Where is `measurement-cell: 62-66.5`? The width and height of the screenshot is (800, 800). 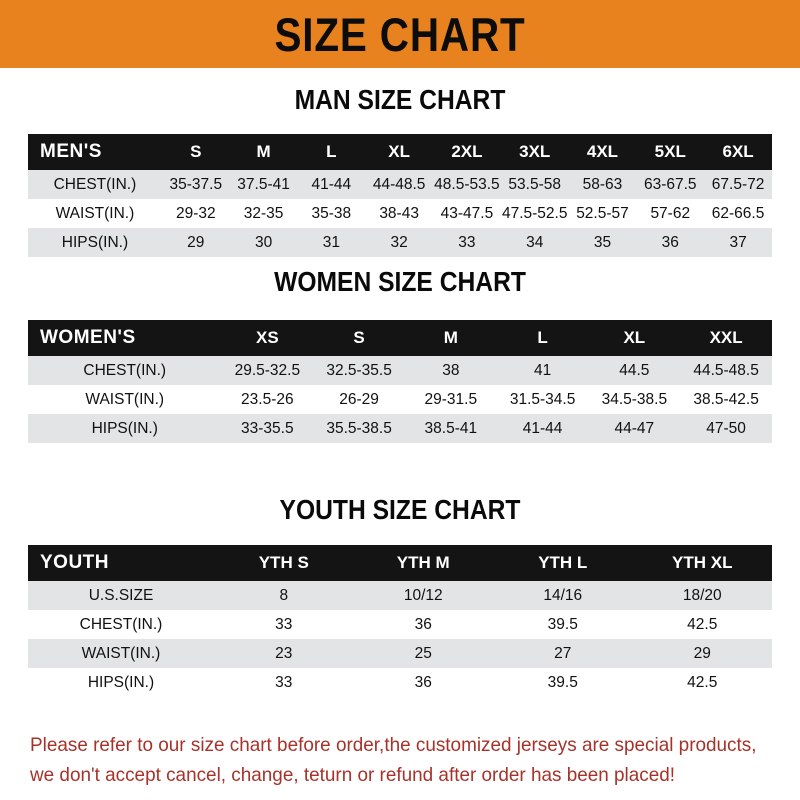 measurement-cell: 62-66.5 is located at coordinates (738, 213).